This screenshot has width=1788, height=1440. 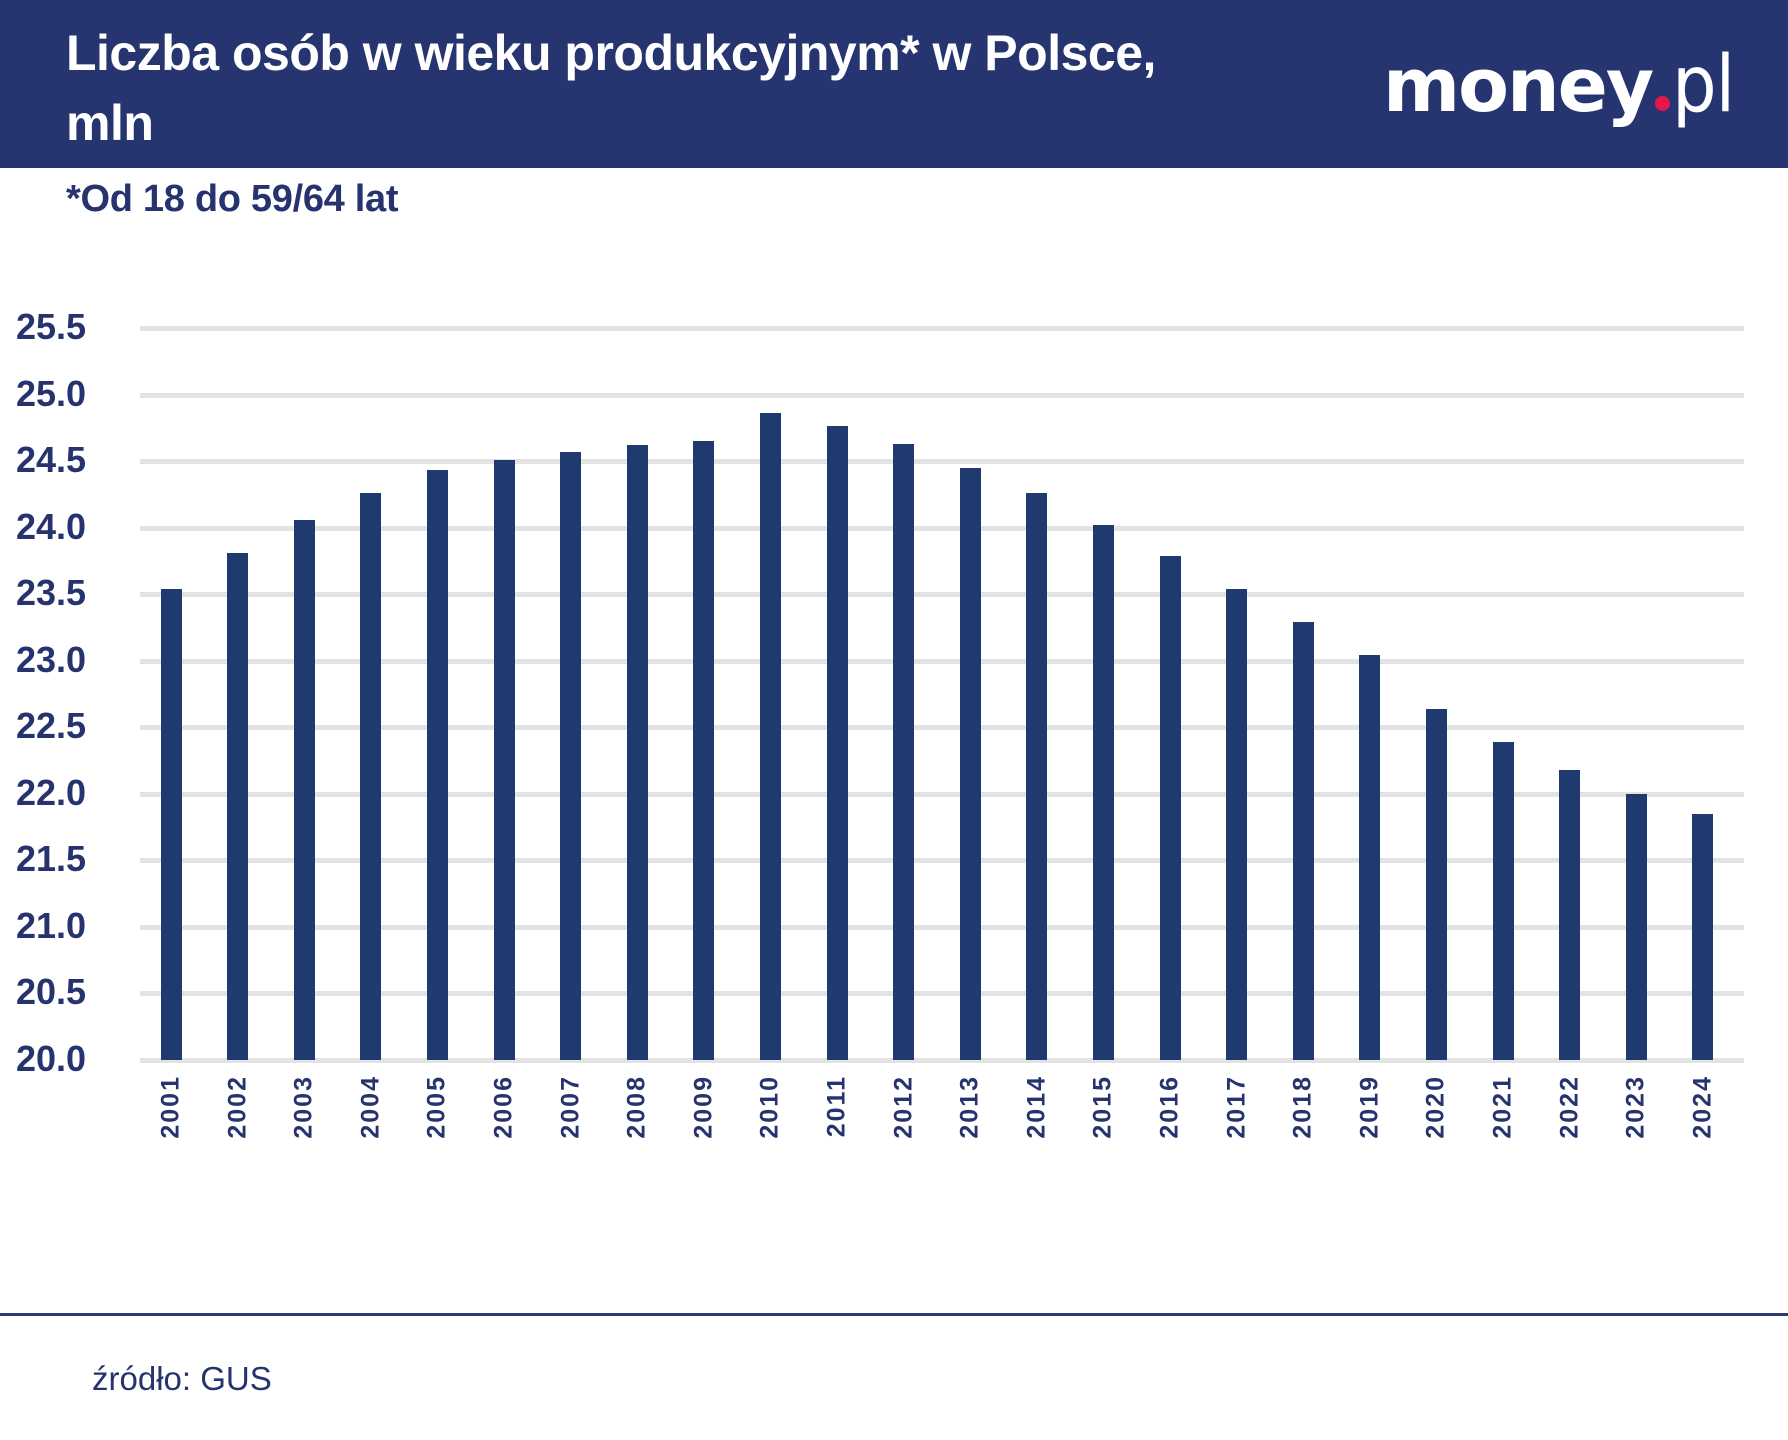 I want to click on x-axis-year-text: 2024, so click(x=1702, y=1107).